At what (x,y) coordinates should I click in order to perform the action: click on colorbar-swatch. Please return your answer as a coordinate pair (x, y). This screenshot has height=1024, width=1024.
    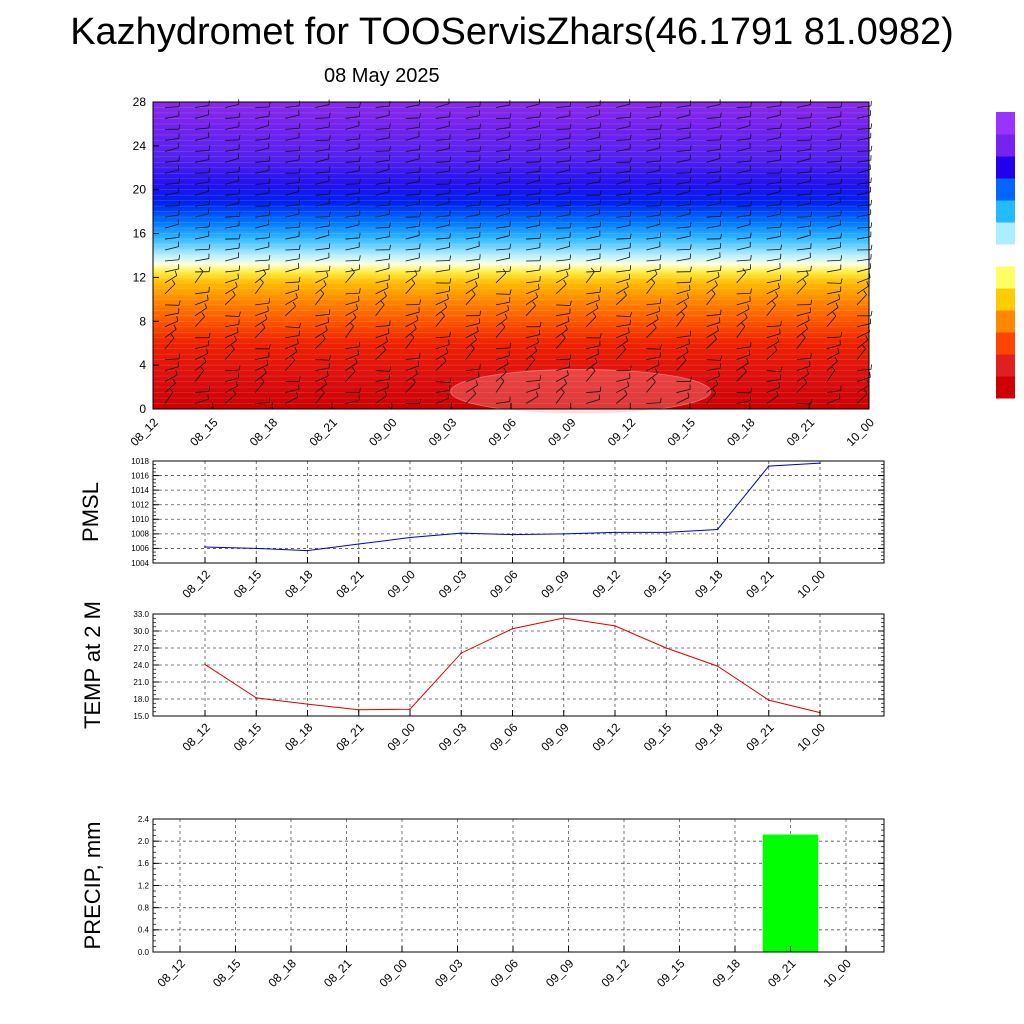
    Looking at the image, I should click on (1005, 167).